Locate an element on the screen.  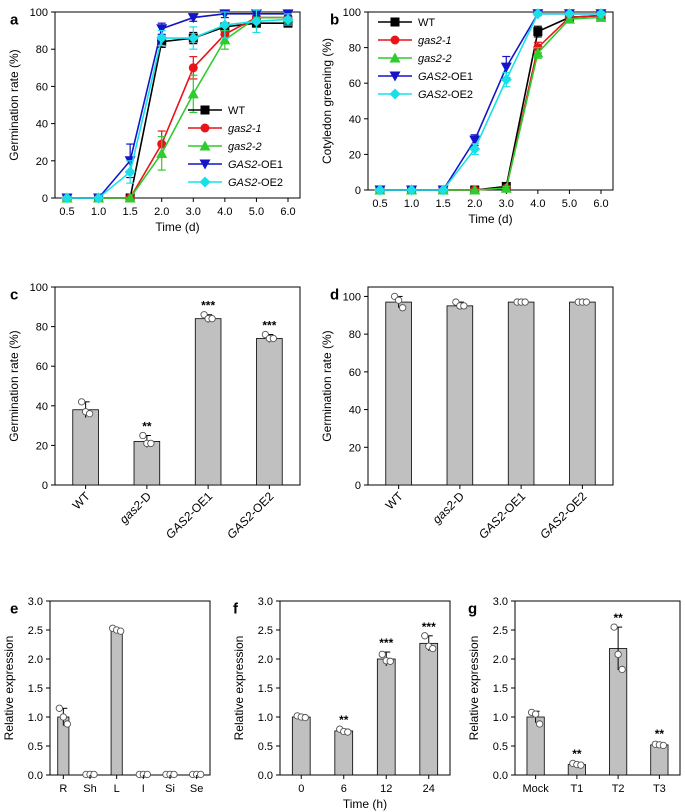
bar-group-GAS2-OE2 is located at coordinates (582, 393).